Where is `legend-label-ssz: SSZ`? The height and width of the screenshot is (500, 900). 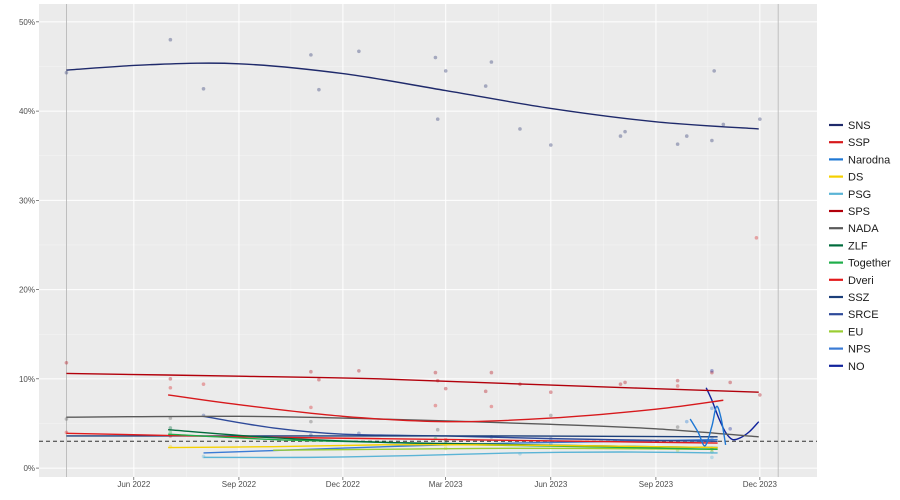
legend-label-ssz: SSZ is located at coordinates (859, 298).